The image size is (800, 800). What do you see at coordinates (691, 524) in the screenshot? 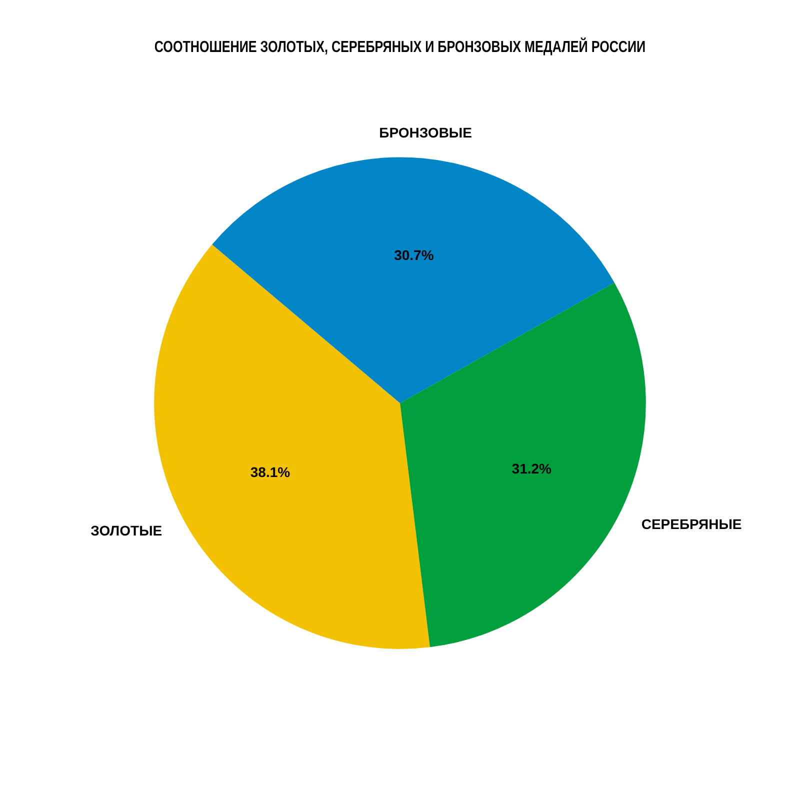
I see `slice-label: СЕРЕБРЯНЫЕ` at bounding box center [691, 524].